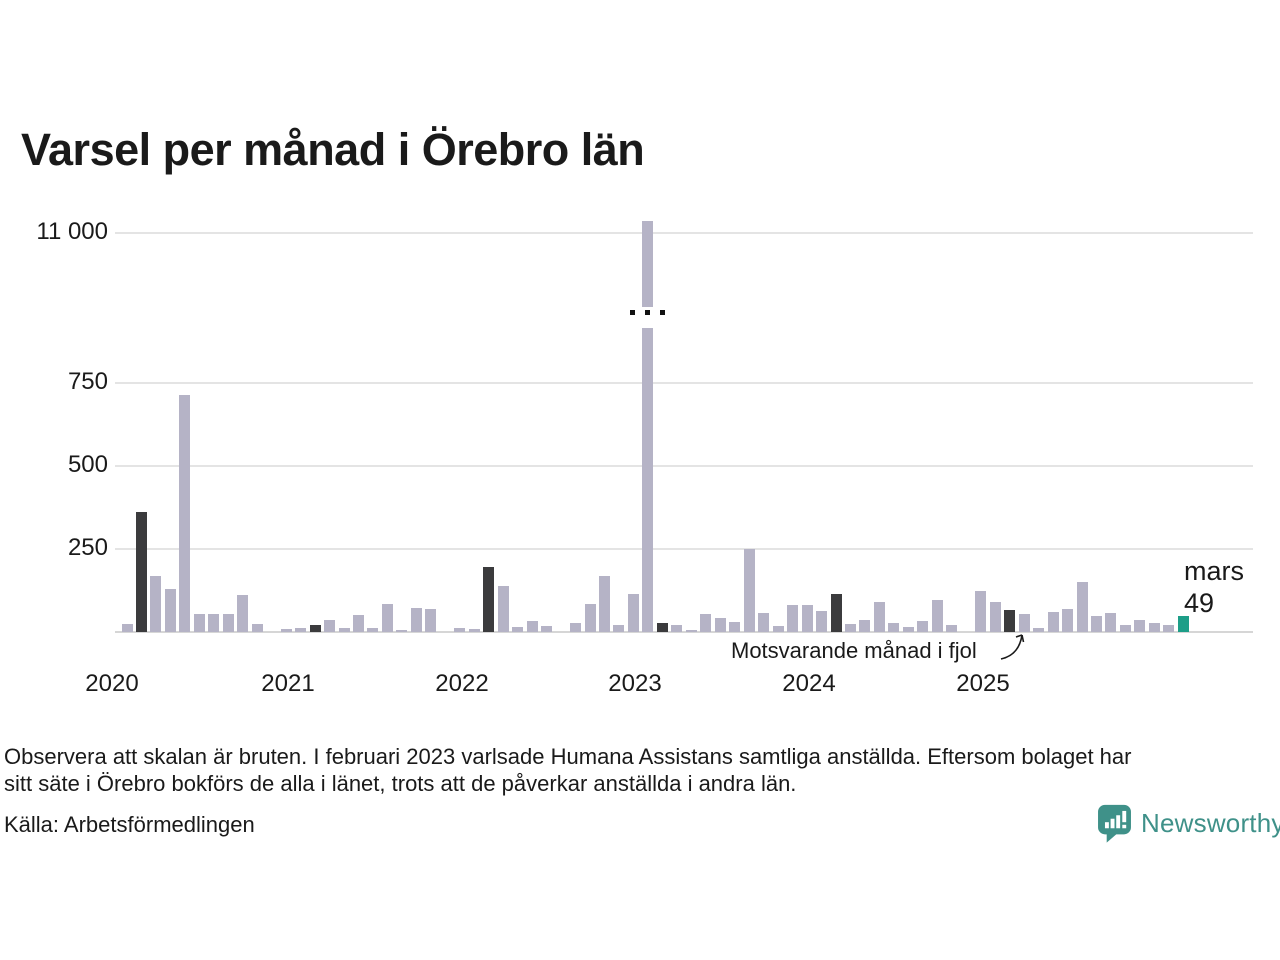 The width and height of the screenshot is (1280, 960). What do you see at coordinates (647, 480) in the screenshot?
I see `bar-outlier-lower` at bounding box center [647, 480].